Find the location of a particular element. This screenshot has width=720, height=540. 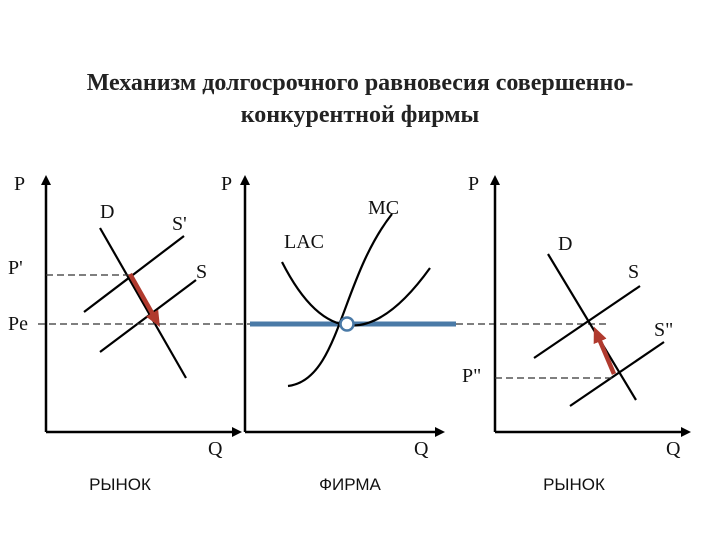

market-left-y-axis-label: P is located at coordinates (19, 184).